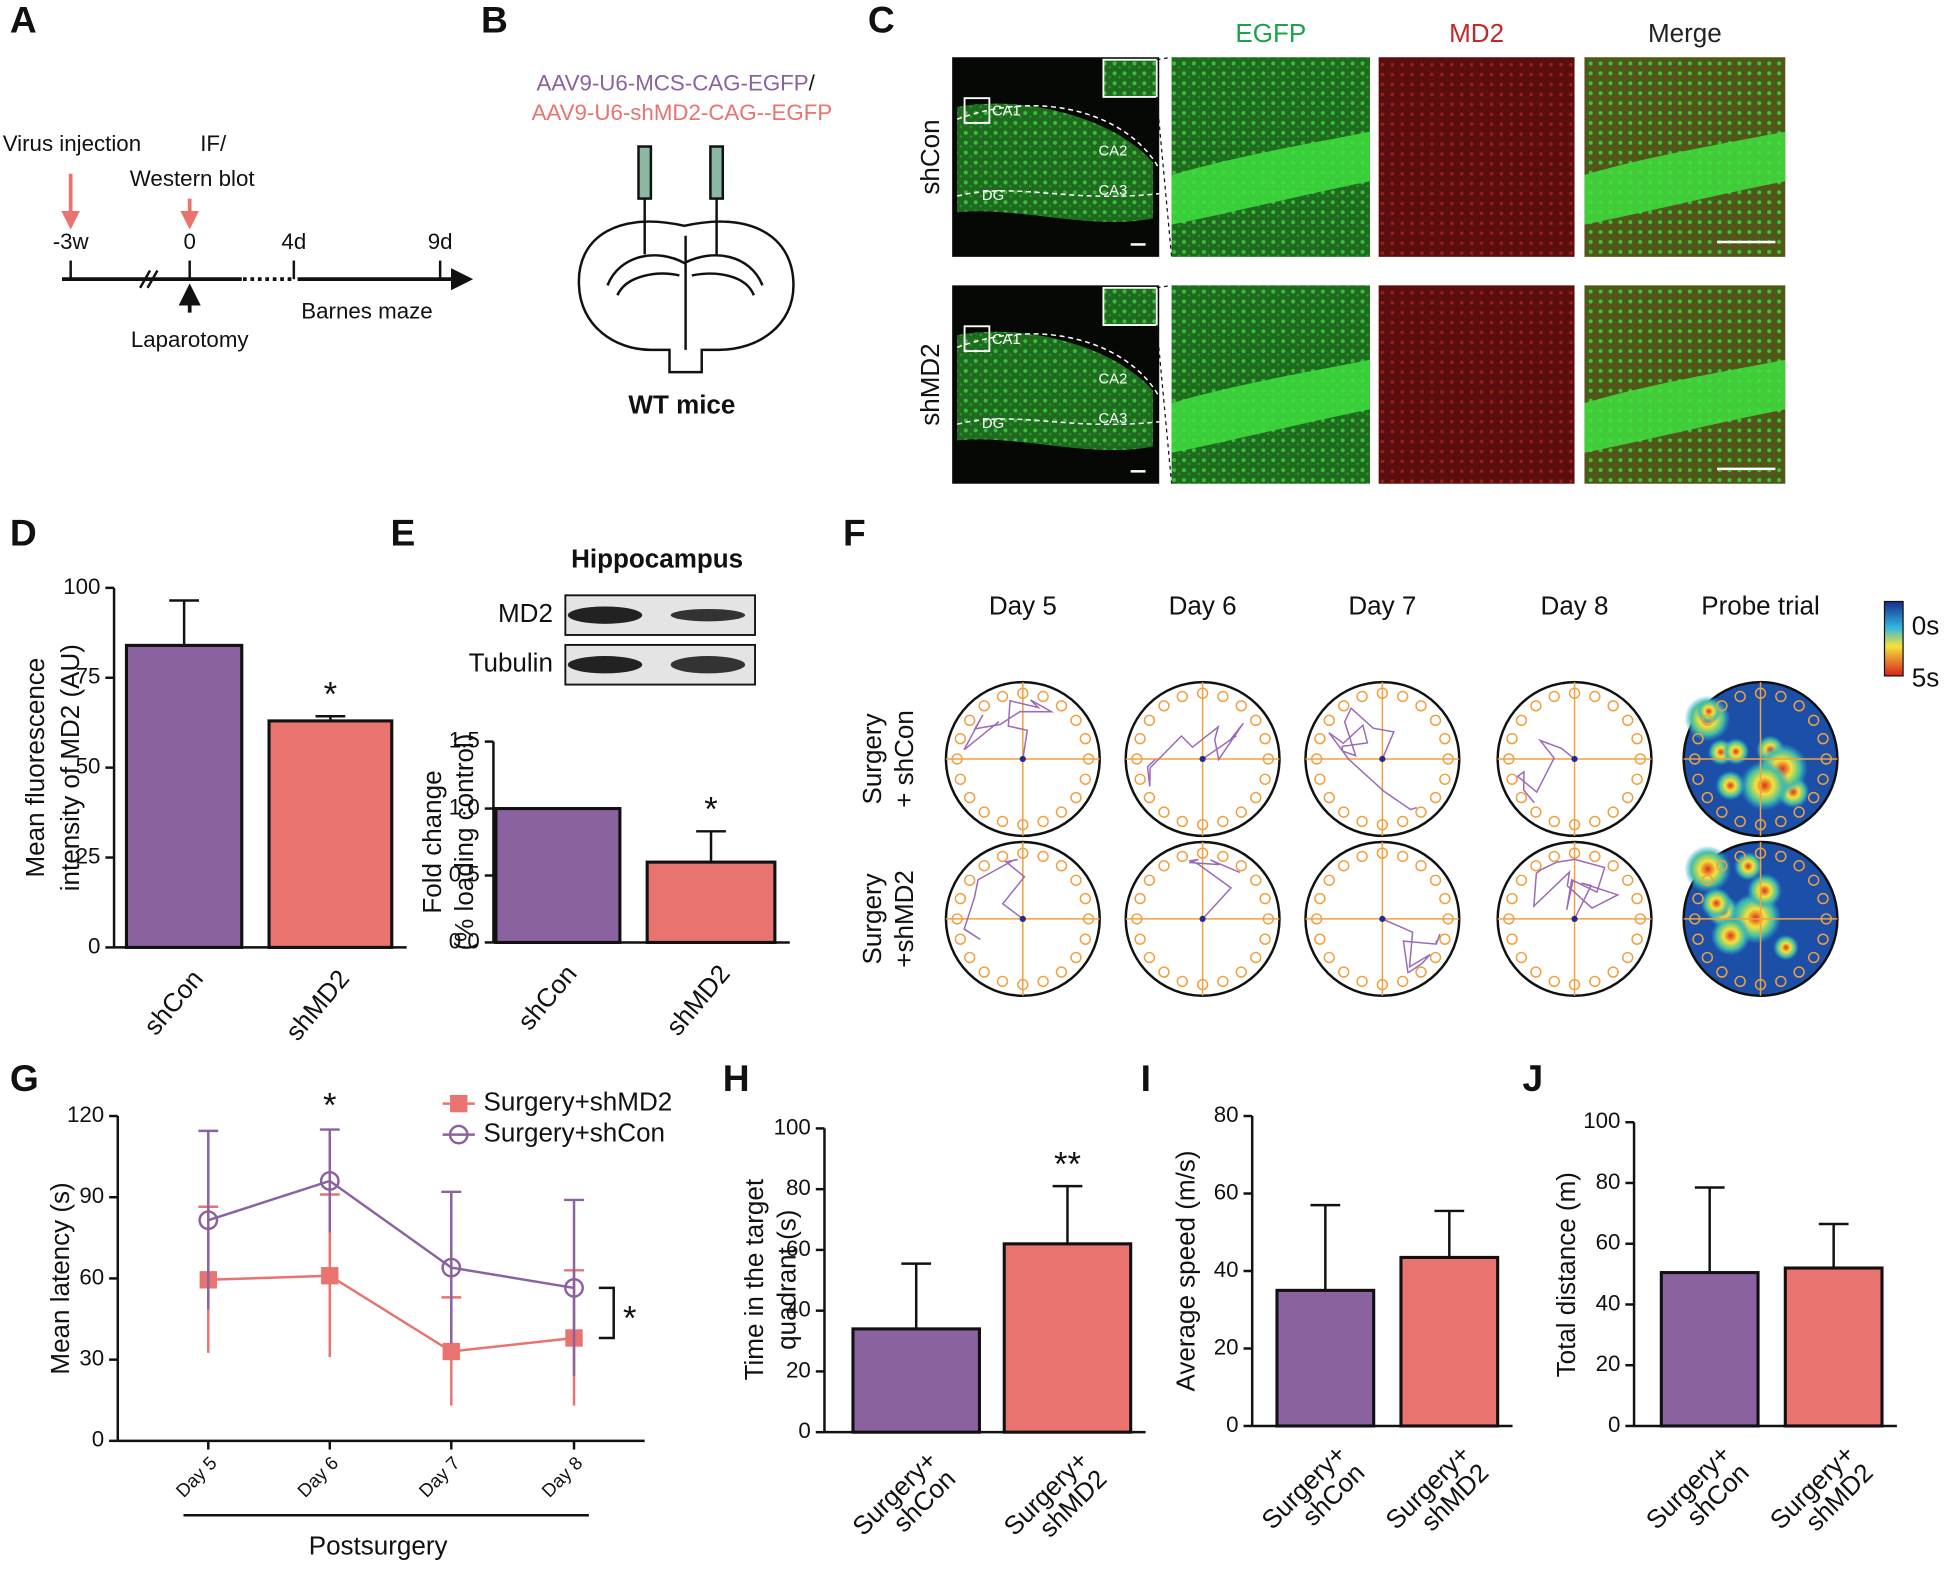 The height and width of the screenshot is (1570, 1944). I want to click on cell-layer, so click(1270, 406).